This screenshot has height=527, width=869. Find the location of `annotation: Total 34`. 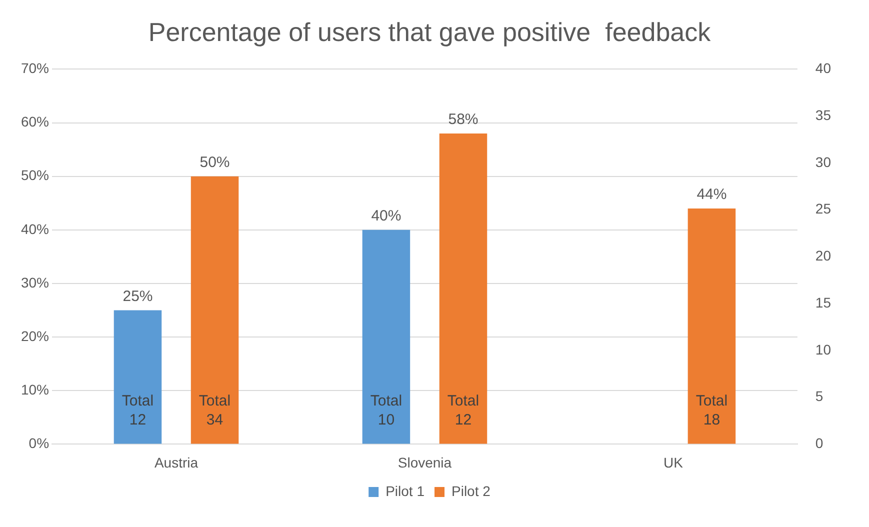

annotation: Total 34 is located at coordinates (214, 410).